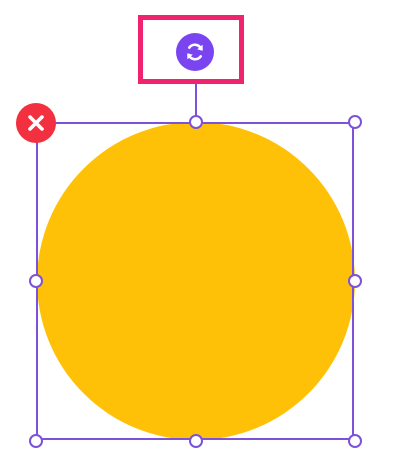 The image size is (402, 474). What do you see at coordinates (355, 281) in the screenshot?
I see `resize-handle-middle-right` at bounding box center [355, 281].